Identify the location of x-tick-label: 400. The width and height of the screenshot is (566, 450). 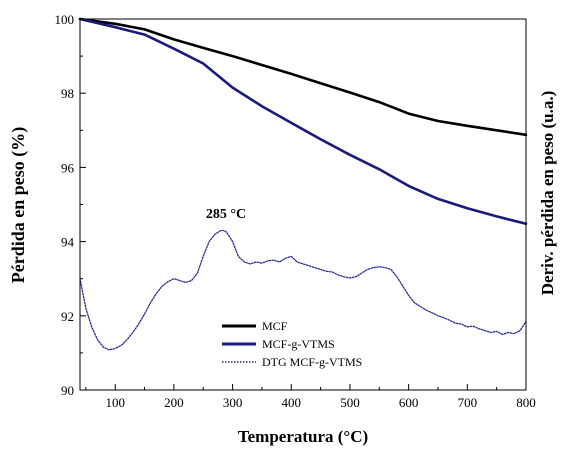
(292, 402).